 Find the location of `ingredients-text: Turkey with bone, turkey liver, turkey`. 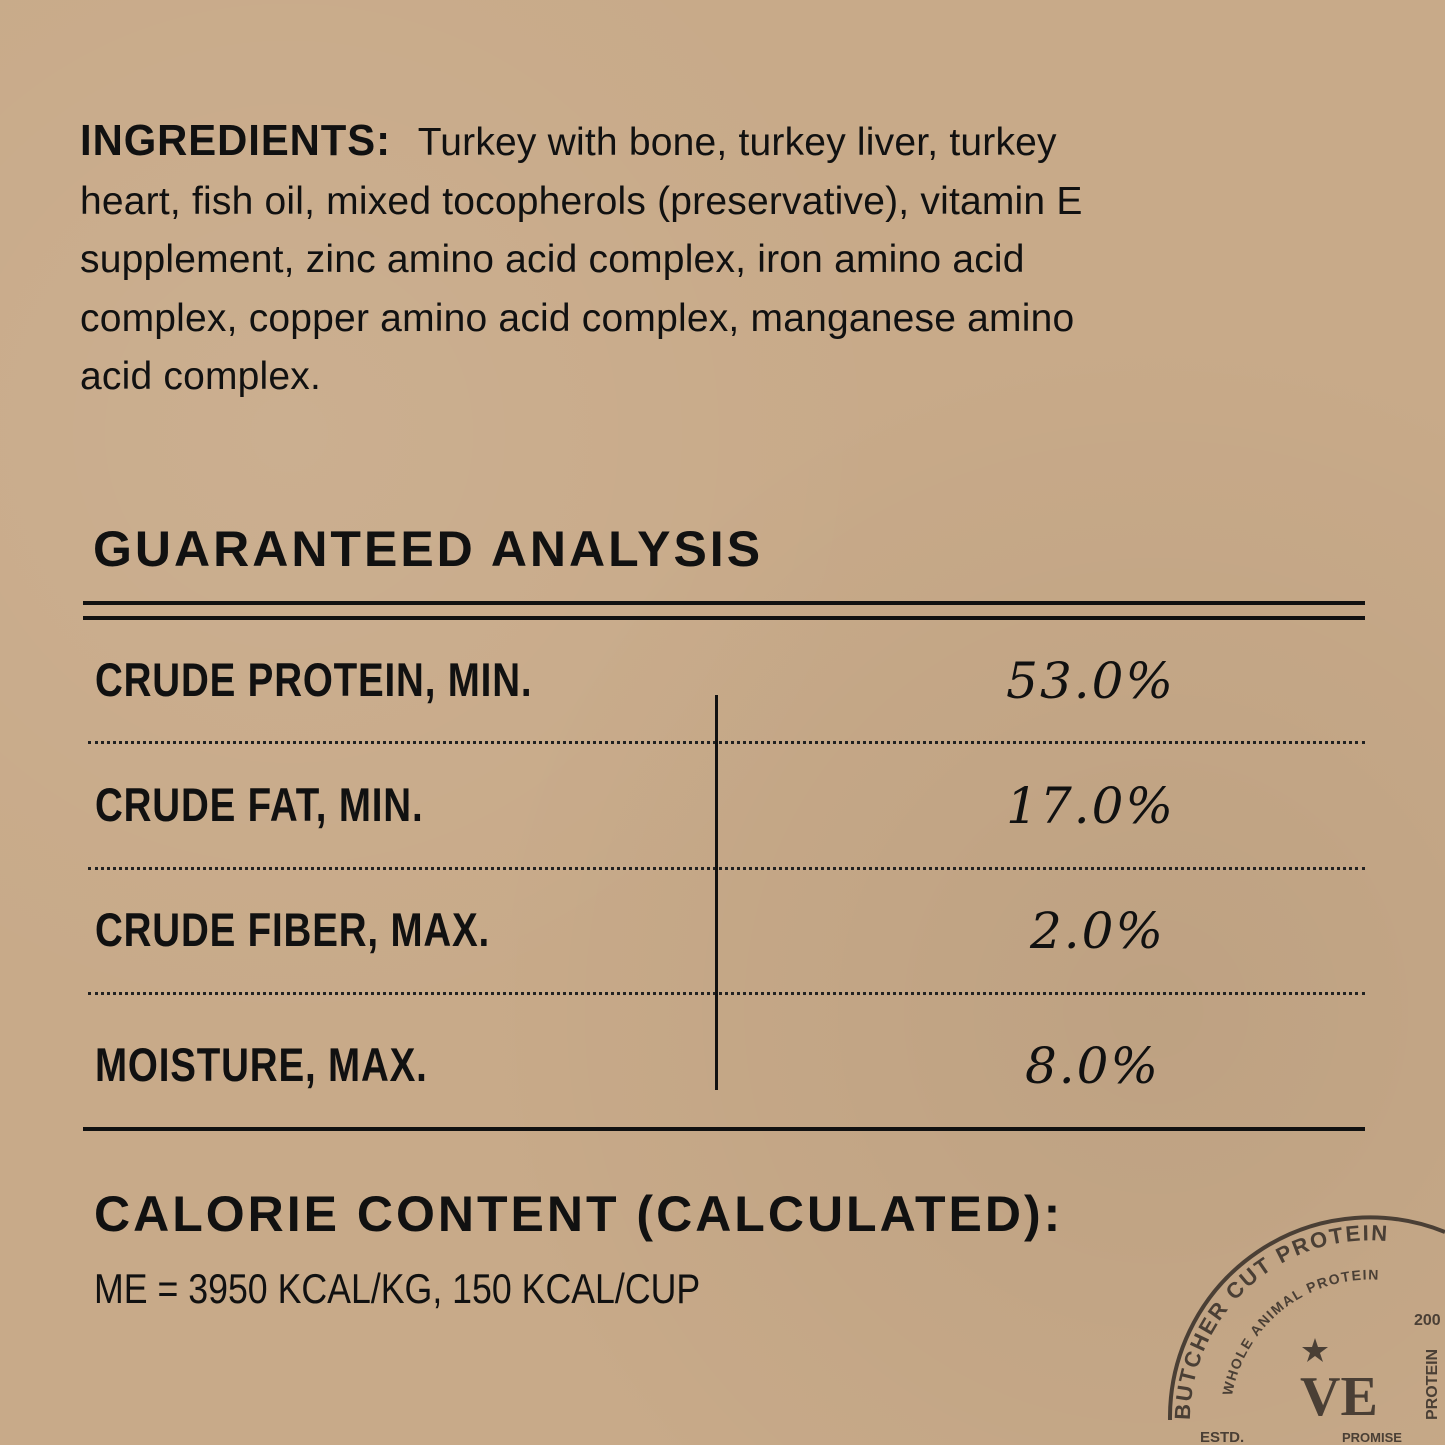

ingredients-text: Turkey with bone, turkey liver, turkey is located at coordinates (732, 142).